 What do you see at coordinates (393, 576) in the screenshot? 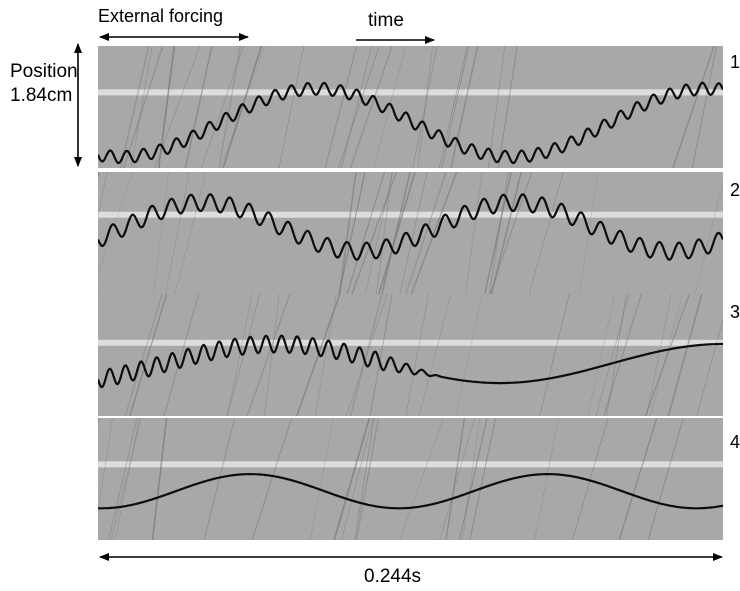
I see `duration-label: 0.244s` at bounding box center [393, 576].